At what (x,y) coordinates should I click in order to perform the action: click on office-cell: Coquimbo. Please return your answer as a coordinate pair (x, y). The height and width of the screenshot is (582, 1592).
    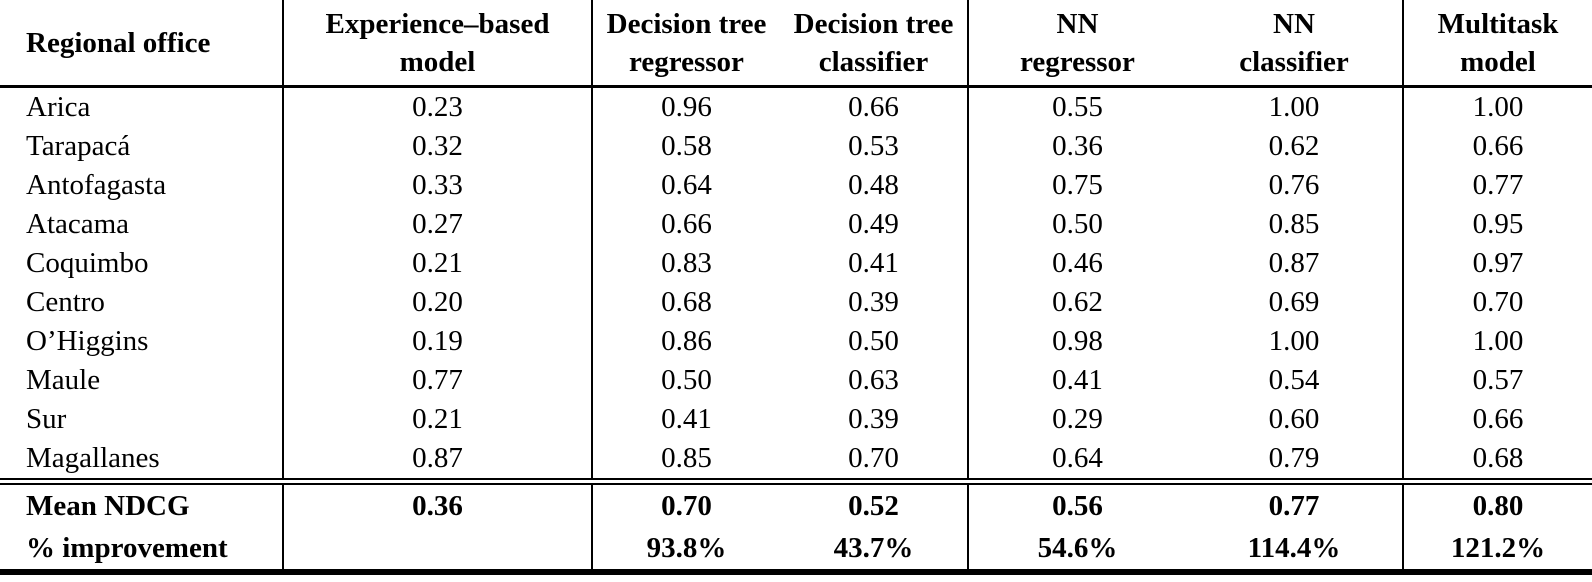
    Looking at the image, I should click on (87, 263).